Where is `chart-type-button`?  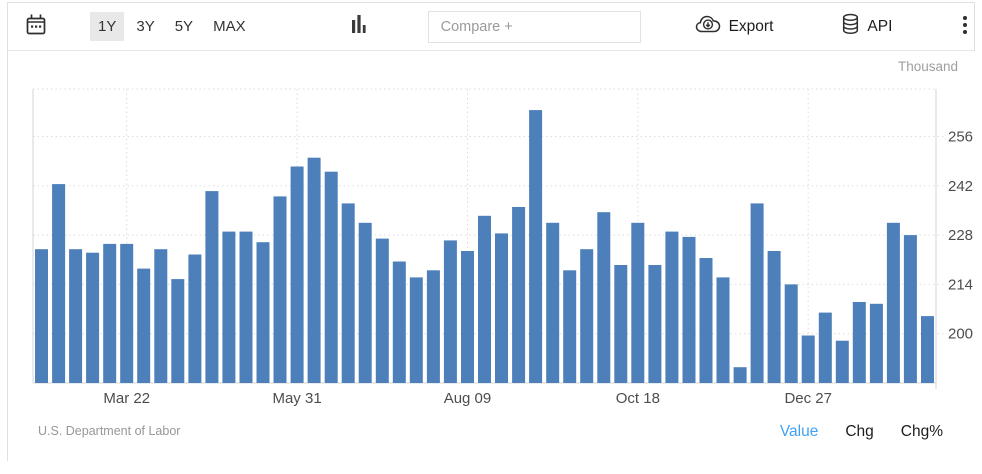 chart-type-button is located at coordinates (359, 26).